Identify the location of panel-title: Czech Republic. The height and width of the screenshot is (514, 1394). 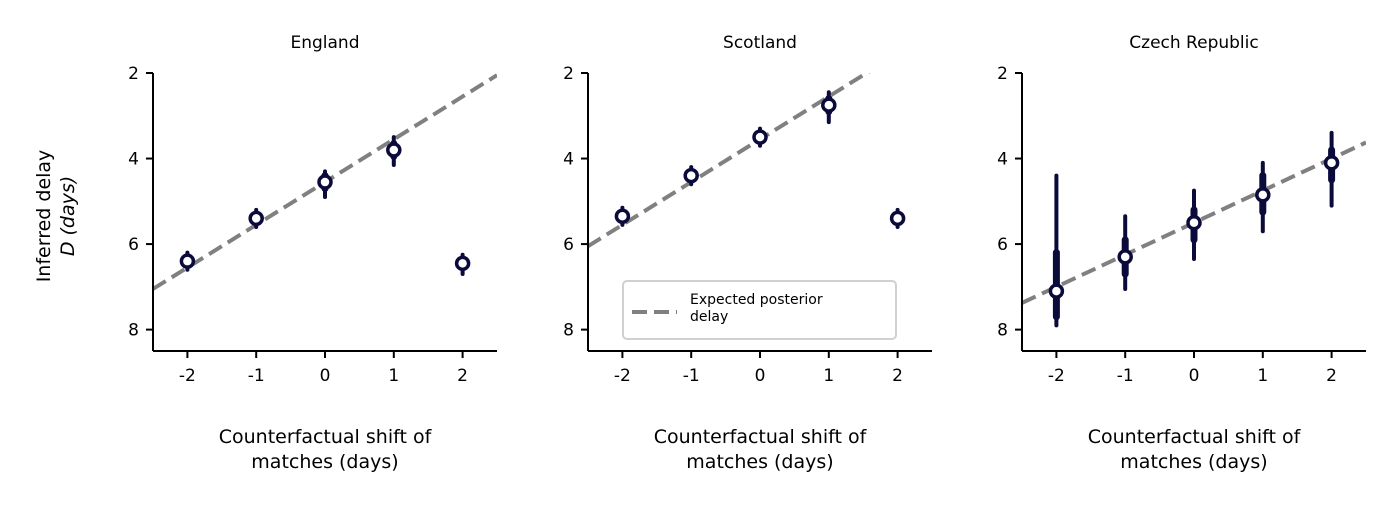
(1193, 43).